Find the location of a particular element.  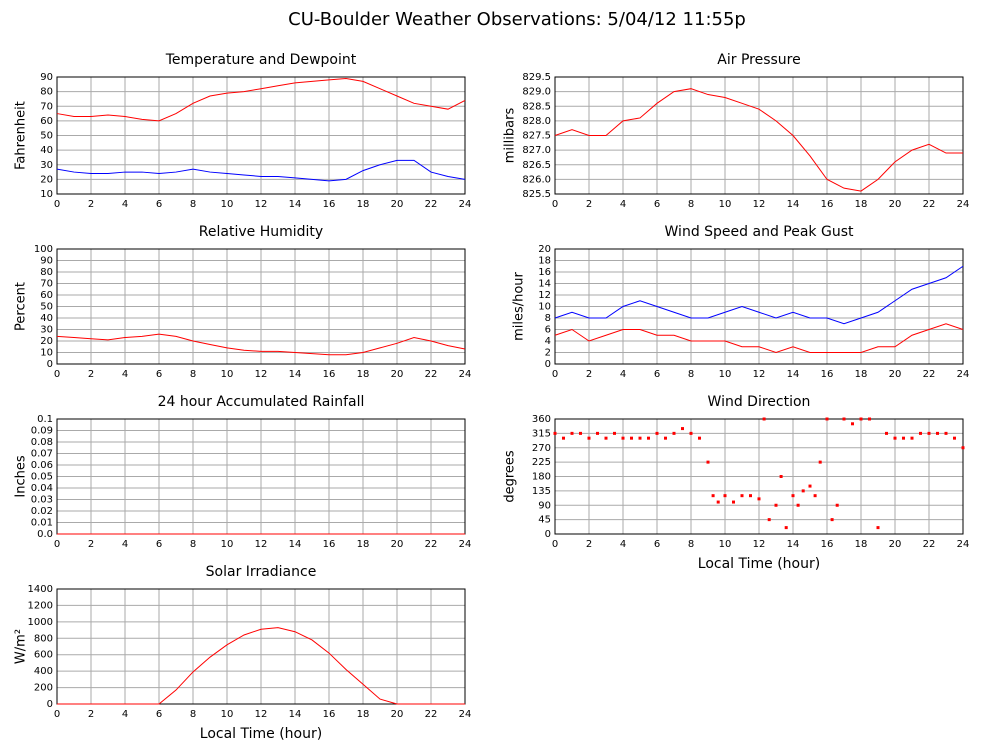

y-tick-label: 0 is located at coordinates (50, 364).